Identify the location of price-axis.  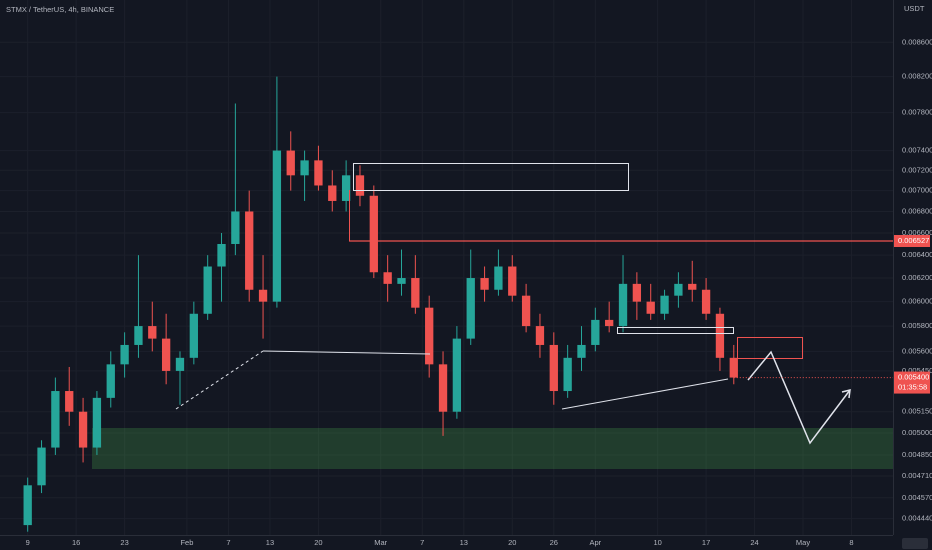
(912, 275).